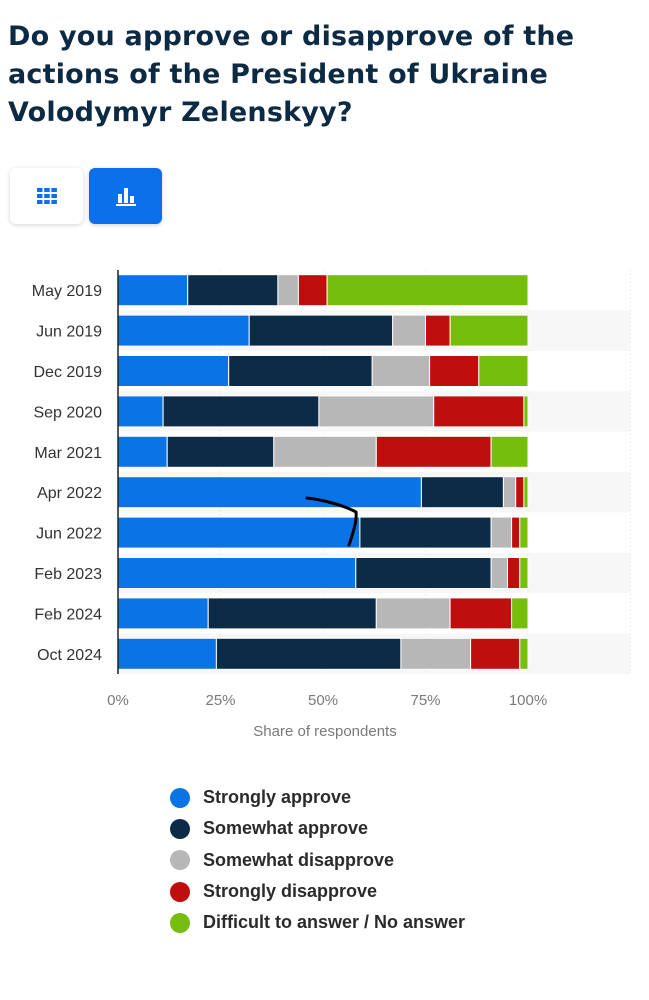 This screenshot has height=1000, width=649. What do you see at coordinates (324, 731) in the screenshot?
I see `x-axis-title: Share of respondents` at bounding box center [324, 731].